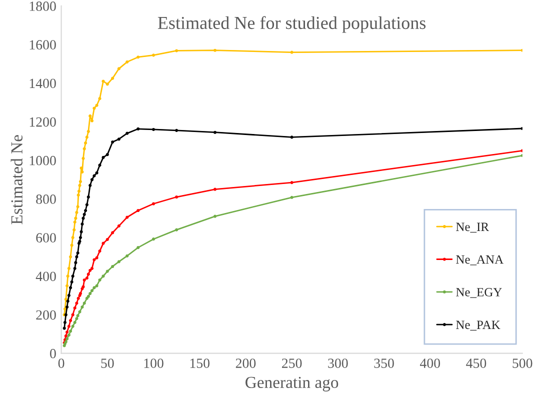 This screenshot has width=533, height=397. What do you see at coordinates (200, 363) in the screenshot?
I see `x-tick-label: 150` at bounding box center [200, 363].